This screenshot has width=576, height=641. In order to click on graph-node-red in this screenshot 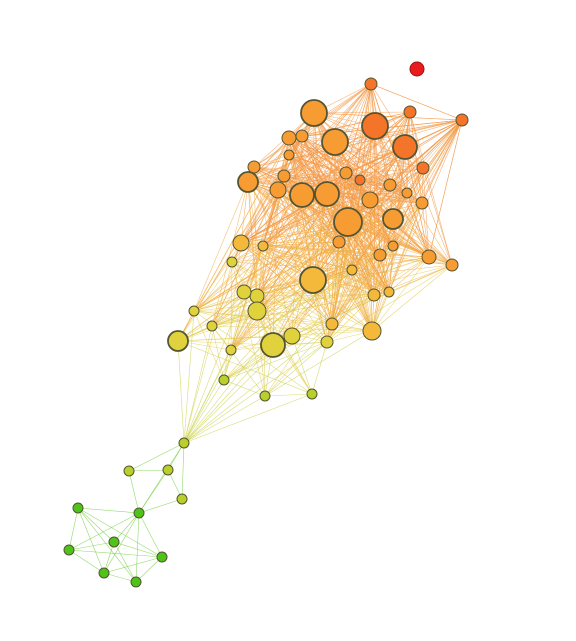, I will do `click(417, 69)`.